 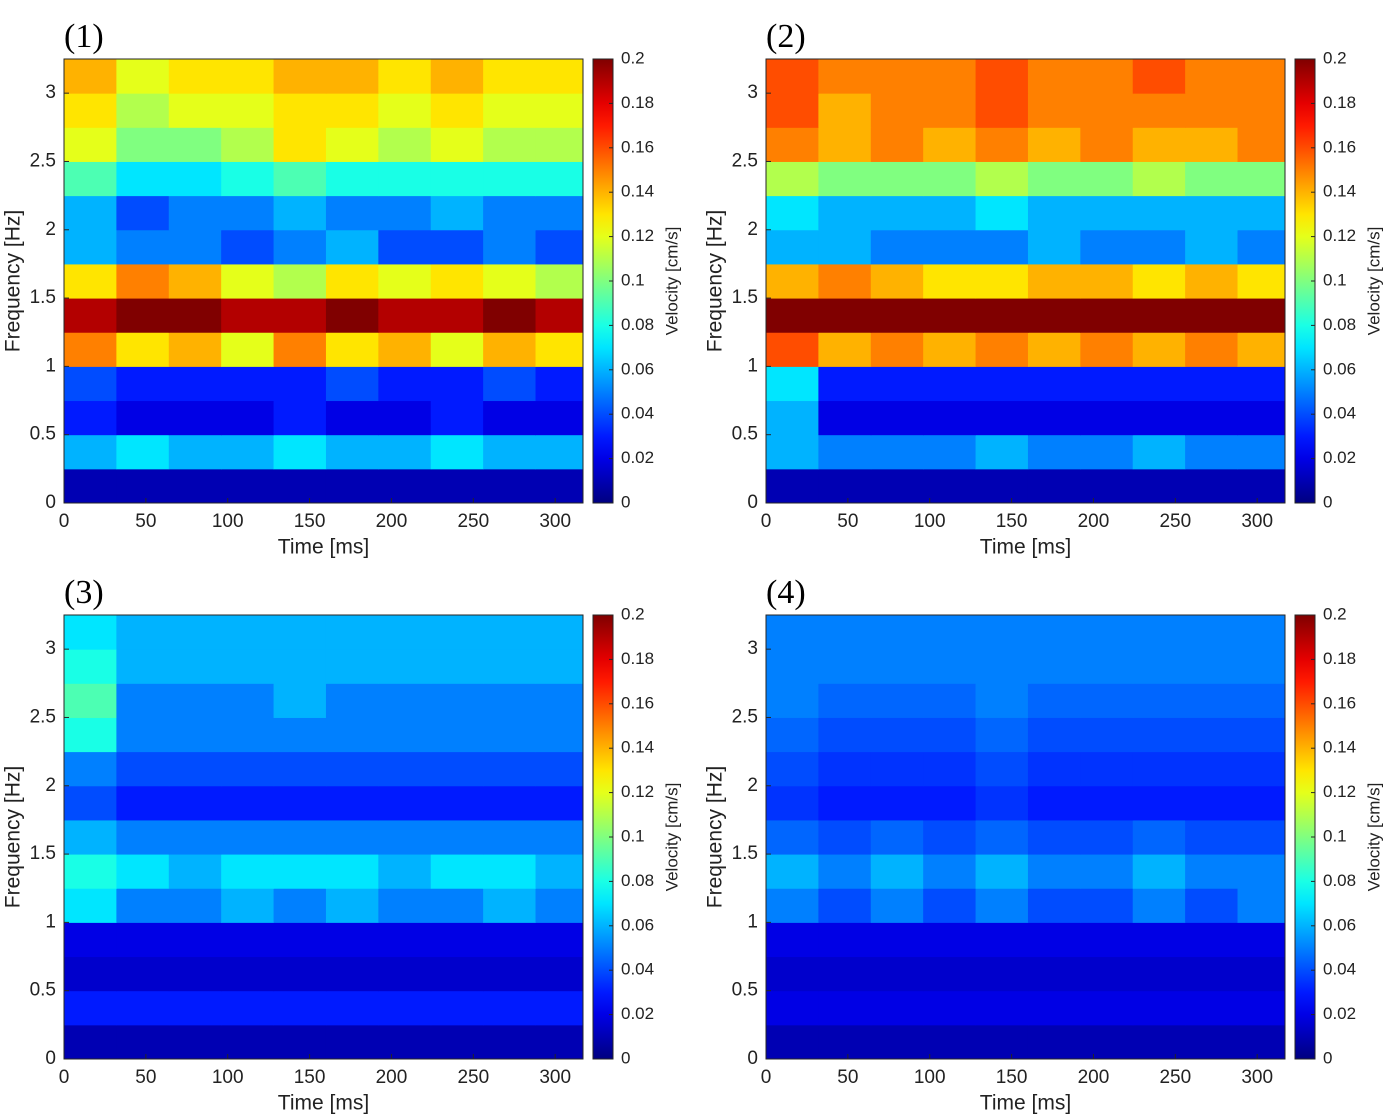 What do you see at coordinates (1339, 191) in the screenshot?
I see `colorbar-tick-label: 0.14` at bounding box center [1339, 191].